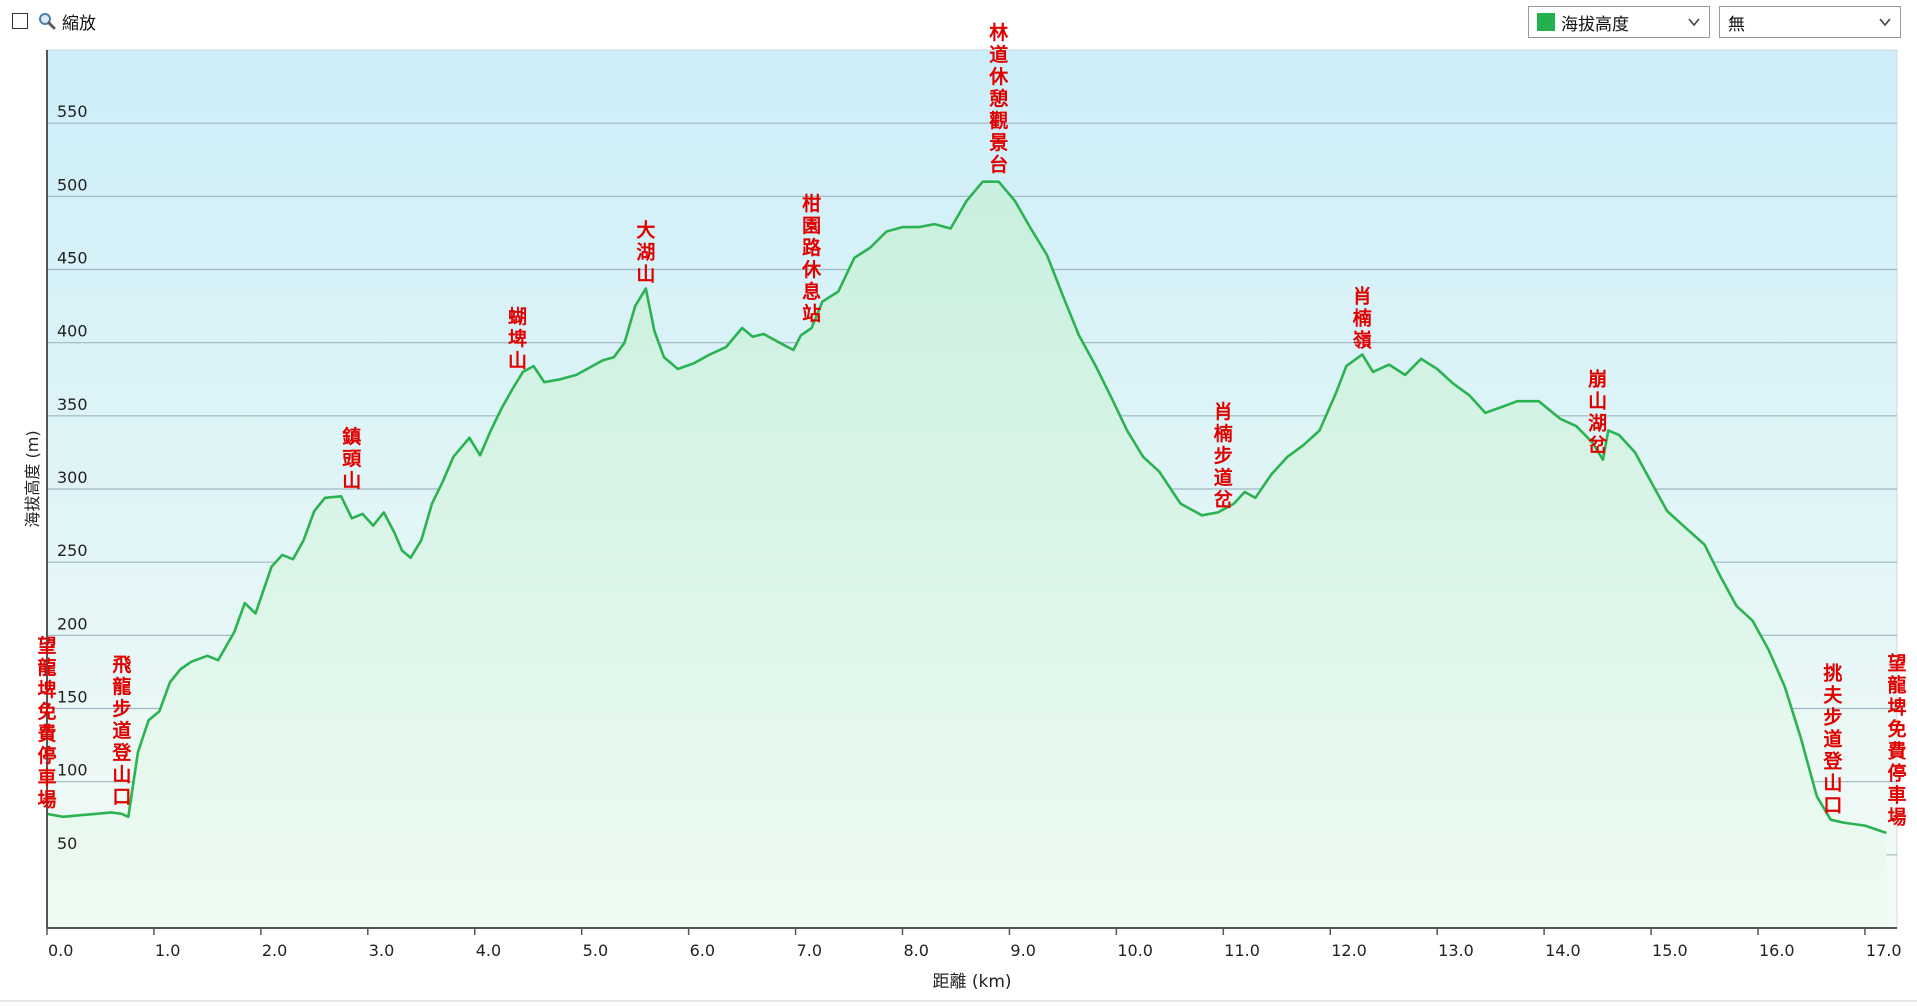 Image resolution: width=1917 pixels, height=1007 pixels. Describe the element at coordinates (488, 950) in the screenshot. I see `x-tick-label: 4.0` at that location.